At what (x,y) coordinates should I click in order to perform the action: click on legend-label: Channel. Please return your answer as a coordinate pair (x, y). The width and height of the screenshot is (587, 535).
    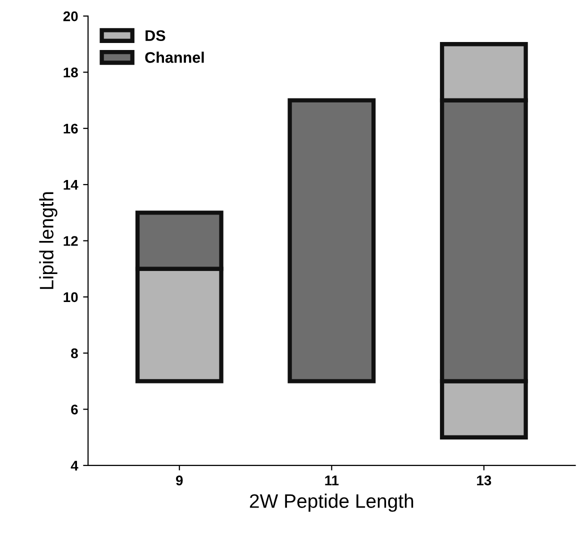
    Looking at the image, I should click on (174, 57).